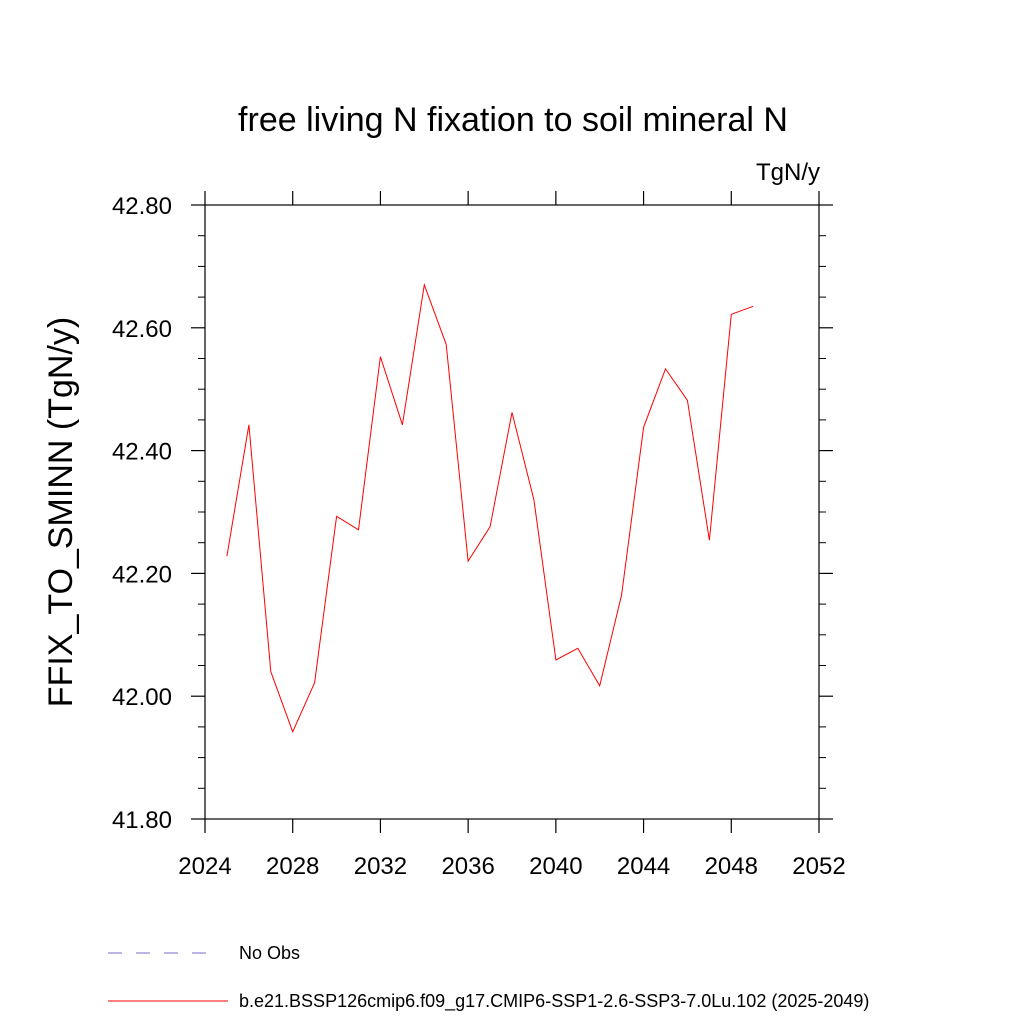  I want to click on y-tick-label: 42.00, so click(142, 697).